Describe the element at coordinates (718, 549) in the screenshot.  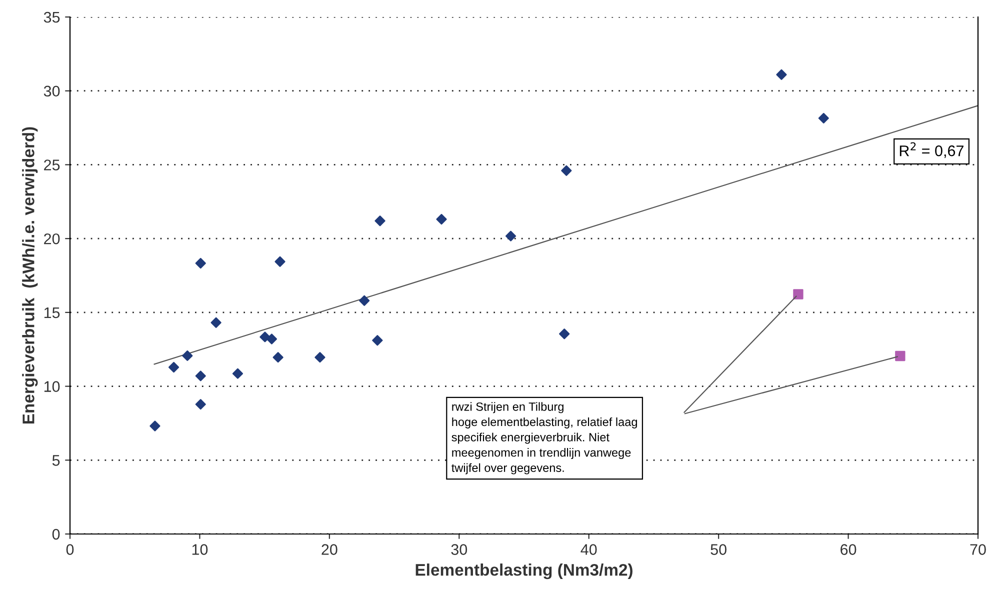
I see `x-tick-label: 50` at that location.